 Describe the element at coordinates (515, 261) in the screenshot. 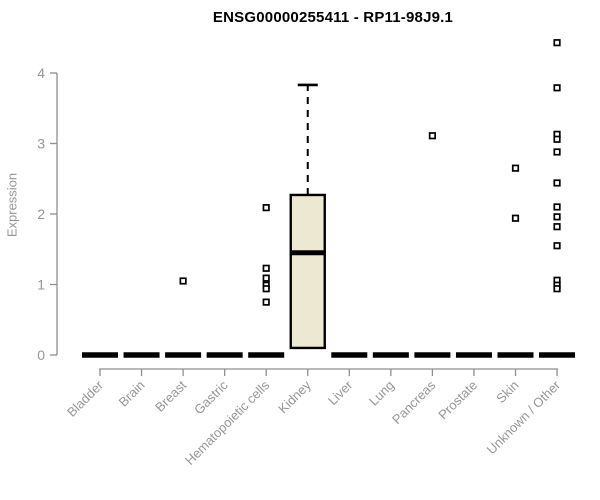

I see `boxplot-skin` at that location.